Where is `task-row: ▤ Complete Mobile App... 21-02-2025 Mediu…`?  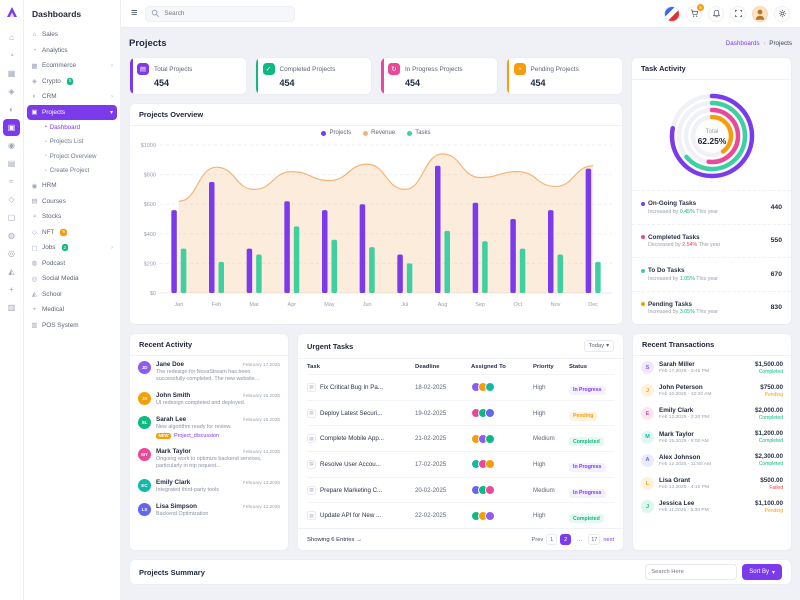 task-row: ▤ Complete Mobile App... 21-02-2025 Mediu… is located at coordinates (460, 438).